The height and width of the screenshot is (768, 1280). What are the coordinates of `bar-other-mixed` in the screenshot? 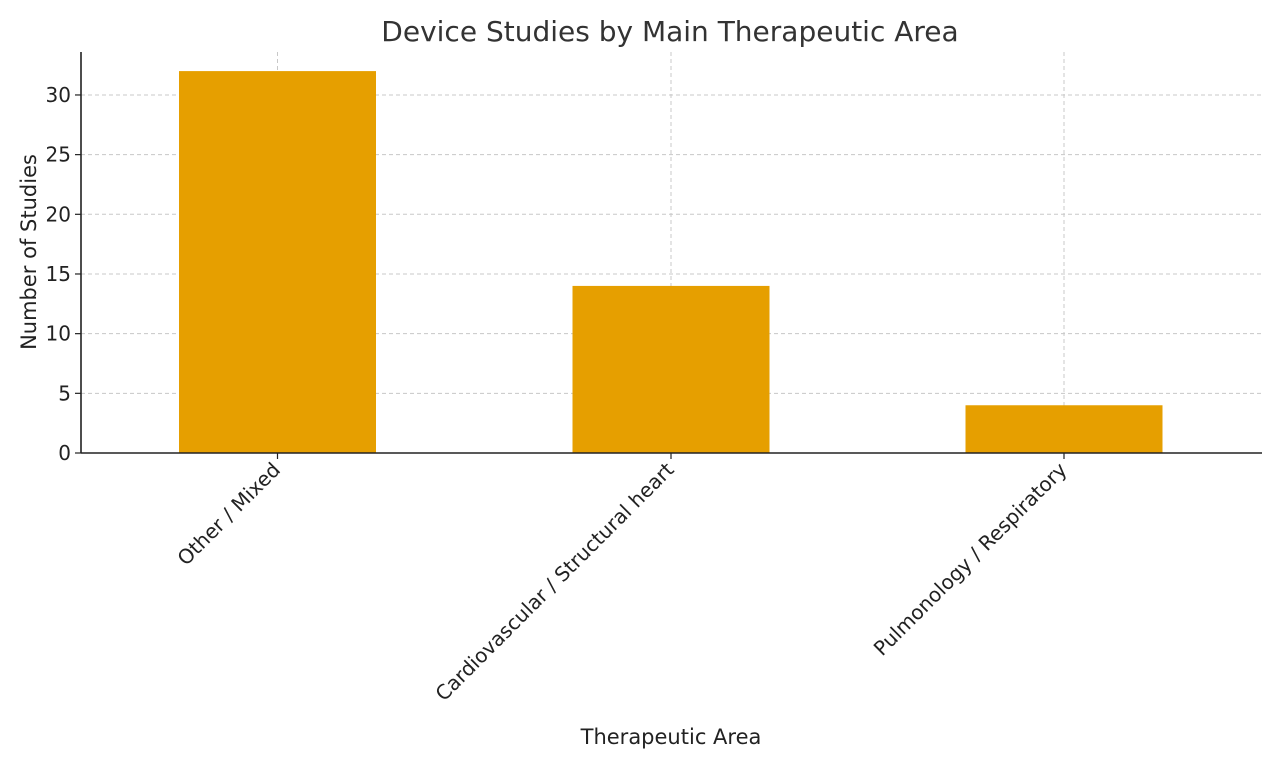 It's located at (277, 262).